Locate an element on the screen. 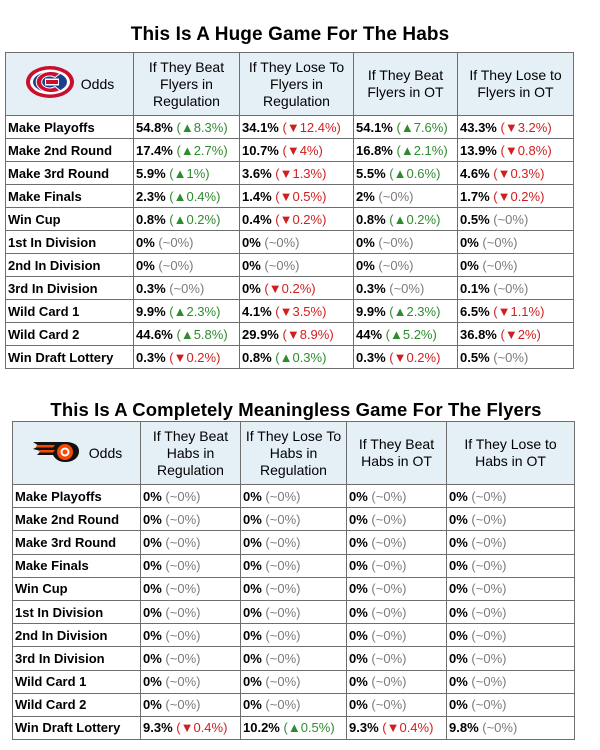  odds-change: (▲5.2%) is located at coordinates (411, 334).